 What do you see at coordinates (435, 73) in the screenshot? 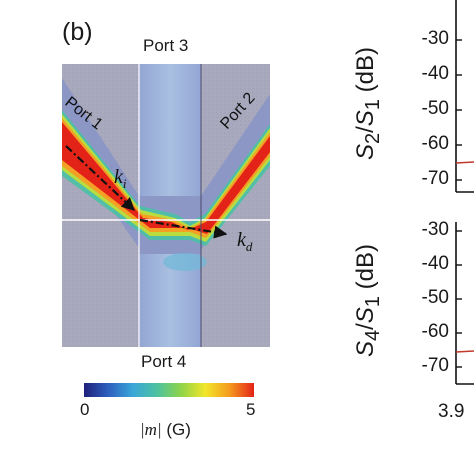
I see `top-ytick-label: -40` at bounding box center [435, 73].